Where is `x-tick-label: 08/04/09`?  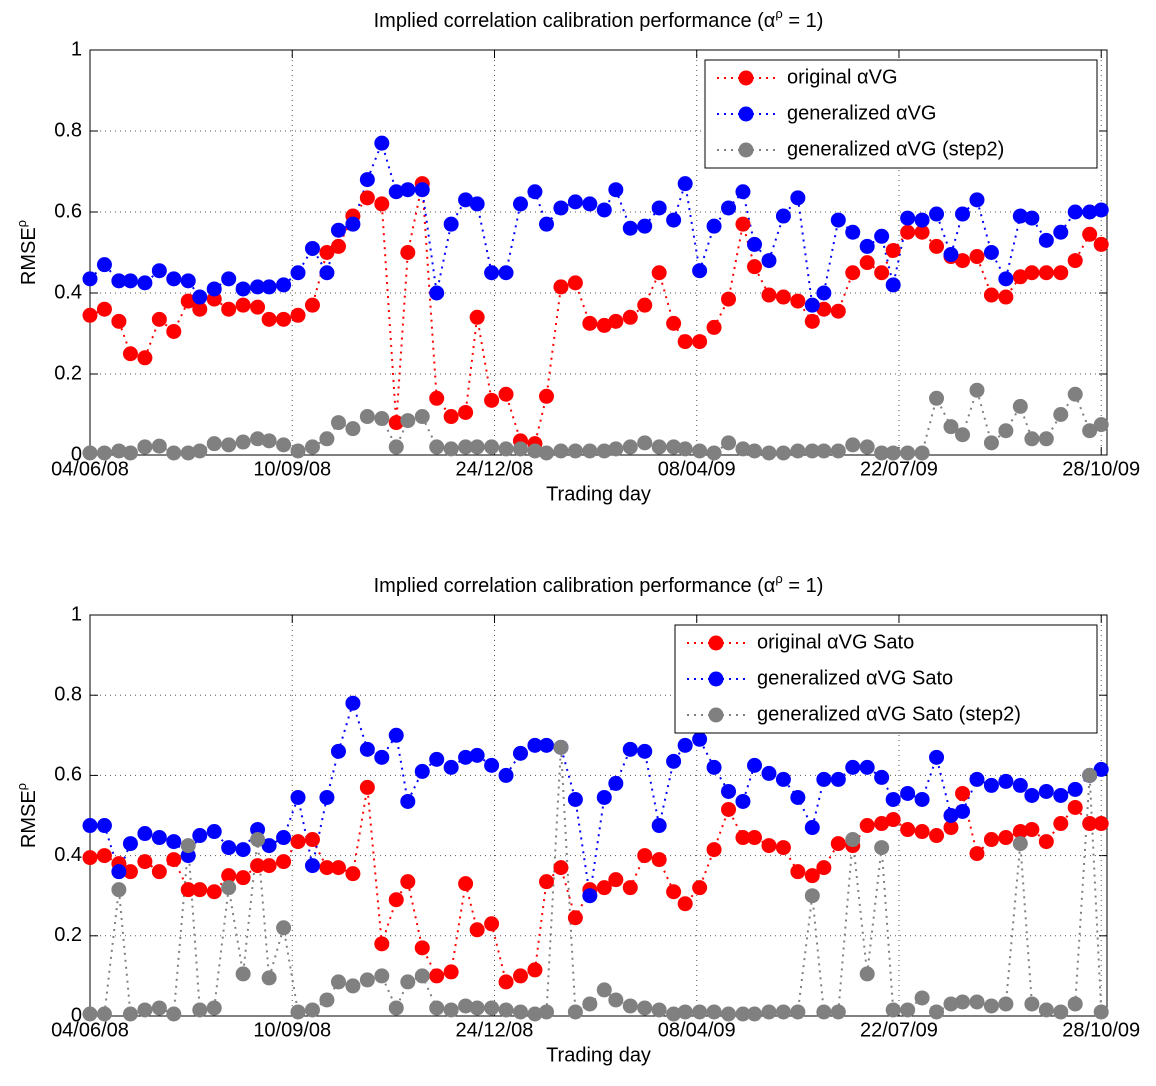 x-tick-label: 08/04/09 is located at coordinates (697, 1030).